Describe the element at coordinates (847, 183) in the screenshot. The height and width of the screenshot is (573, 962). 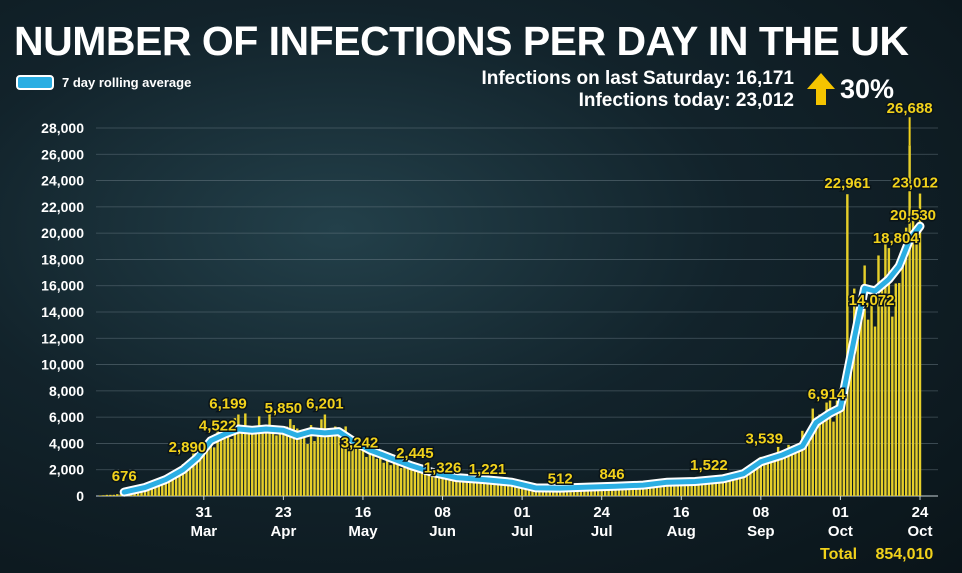
I see `annotation-label: 22,961` at that location.